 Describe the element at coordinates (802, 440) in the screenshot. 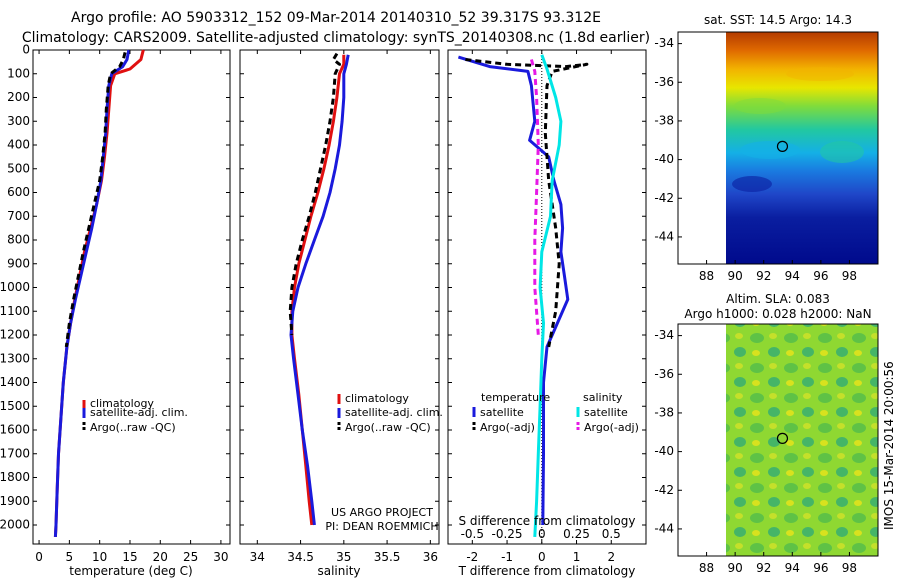

I see `sla-field` at that location.